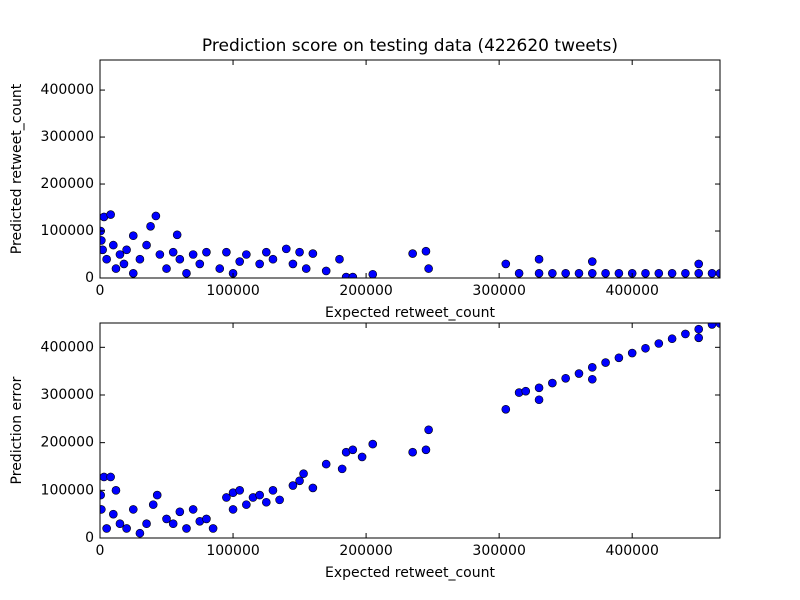 The image size is (800, 600). Describe the element at coordinates (17, 430) in the screenshot. I see `y-axis-label: Prediction error` at that location.